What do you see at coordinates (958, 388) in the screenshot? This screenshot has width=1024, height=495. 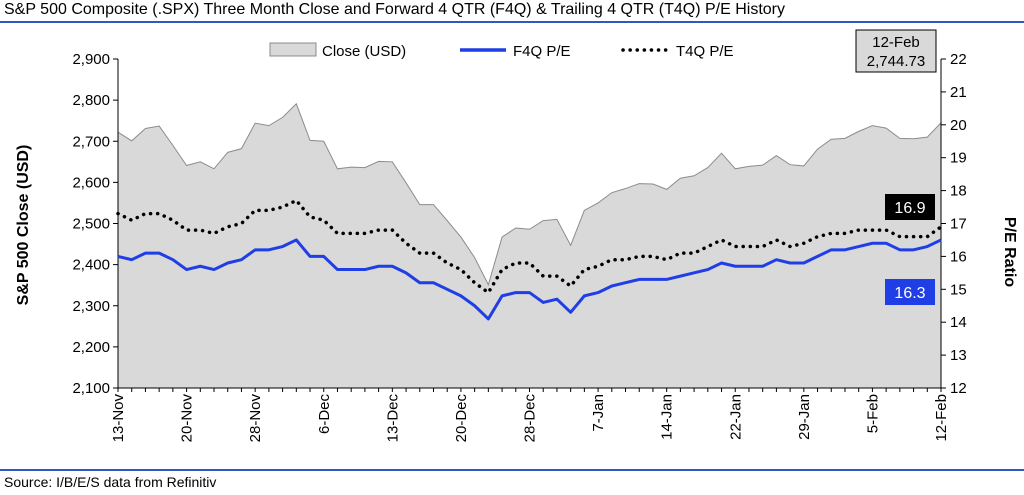 I see `y2-tick-label: 12` at bounding box center [958, 388].